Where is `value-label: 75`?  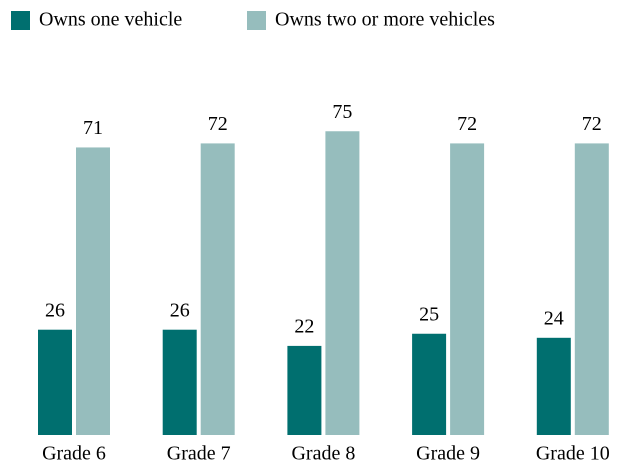
value-label: 75 is located at coordinates (342, 112).